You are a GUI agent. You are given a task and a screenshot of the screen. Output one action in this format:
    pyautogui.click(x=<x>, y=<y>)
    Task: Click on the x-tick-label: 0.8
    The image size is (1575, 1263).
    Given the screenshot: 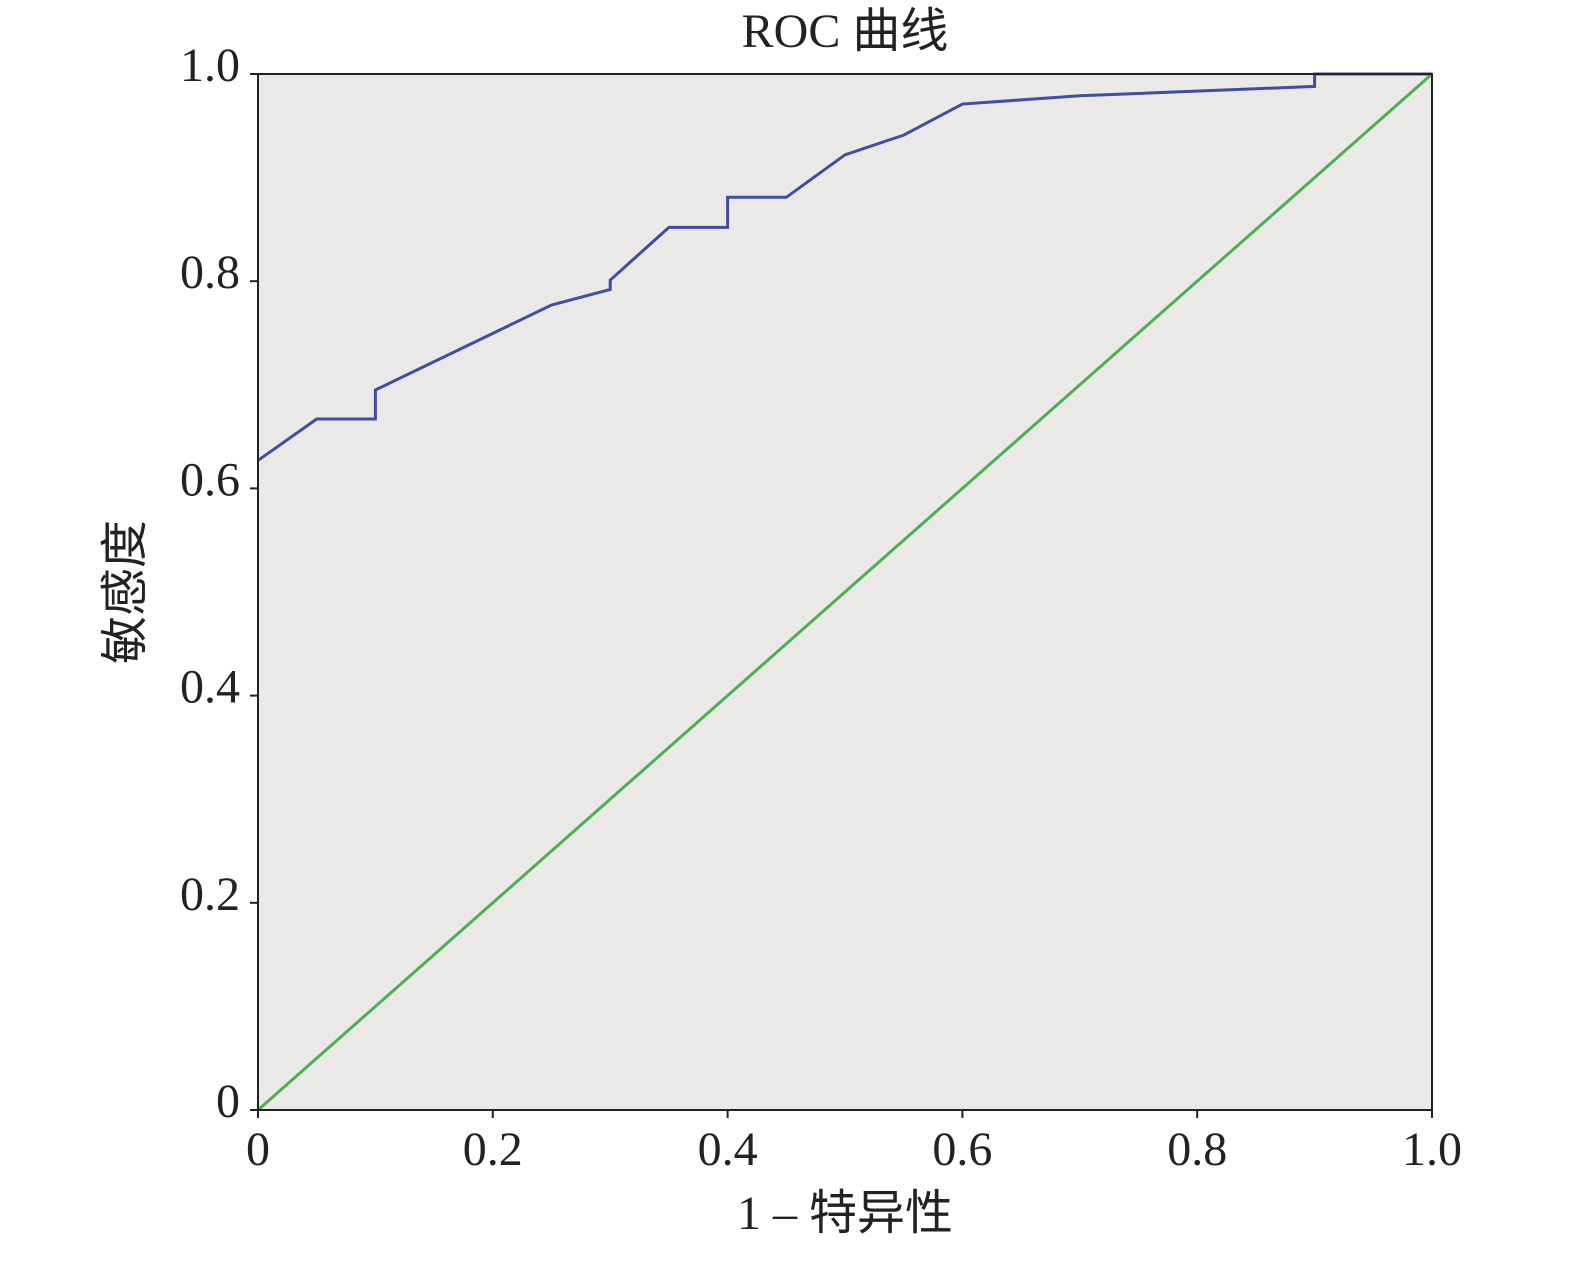 What is the action you would take?
    pyautogui.click(x=1197, y=1149)
    